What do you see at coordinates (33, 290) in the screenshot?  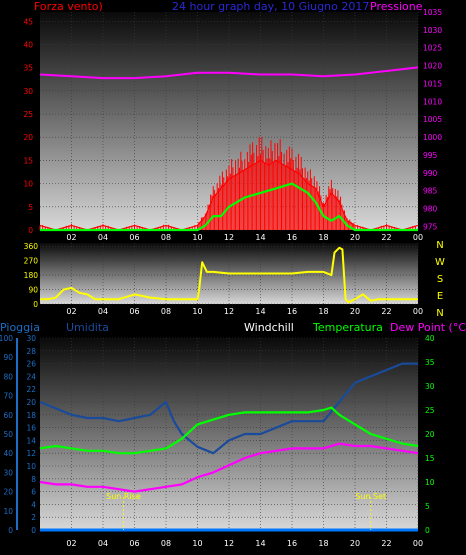 I see `direction-y-tick-label: 90` at bounding box center [33, 290].